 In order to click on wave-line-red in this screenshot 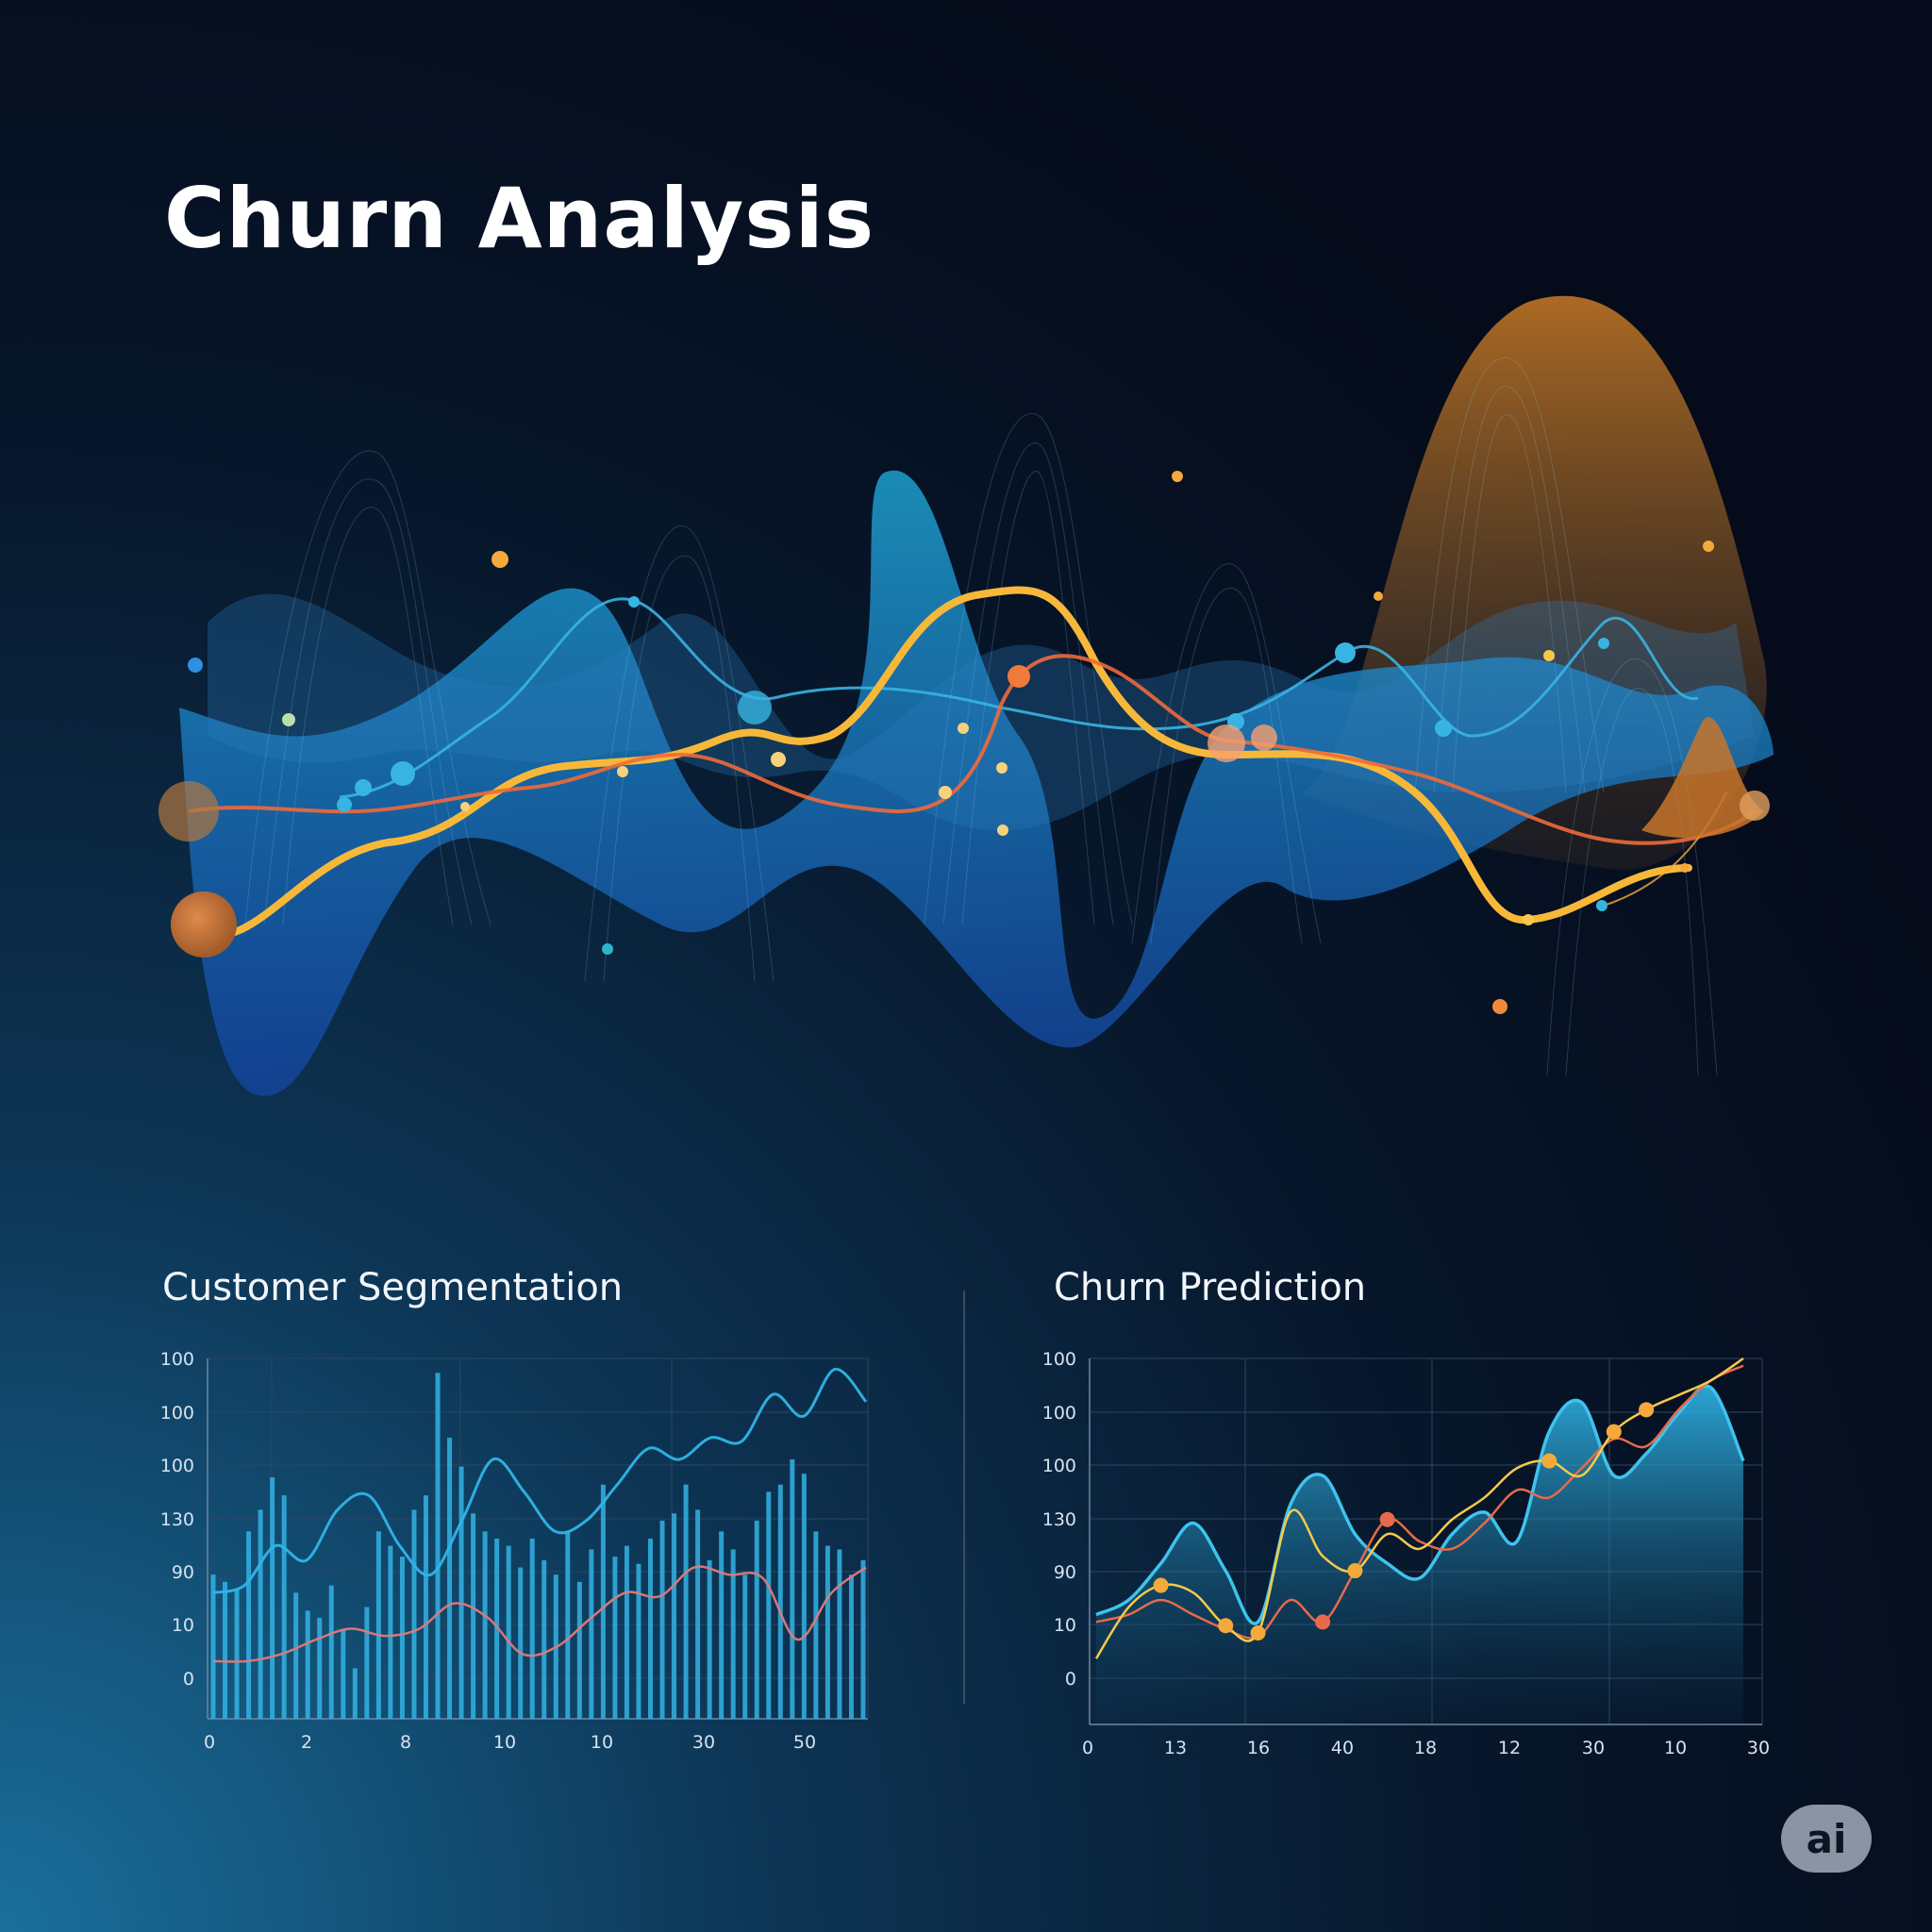, I will do `click(972, 750)`.